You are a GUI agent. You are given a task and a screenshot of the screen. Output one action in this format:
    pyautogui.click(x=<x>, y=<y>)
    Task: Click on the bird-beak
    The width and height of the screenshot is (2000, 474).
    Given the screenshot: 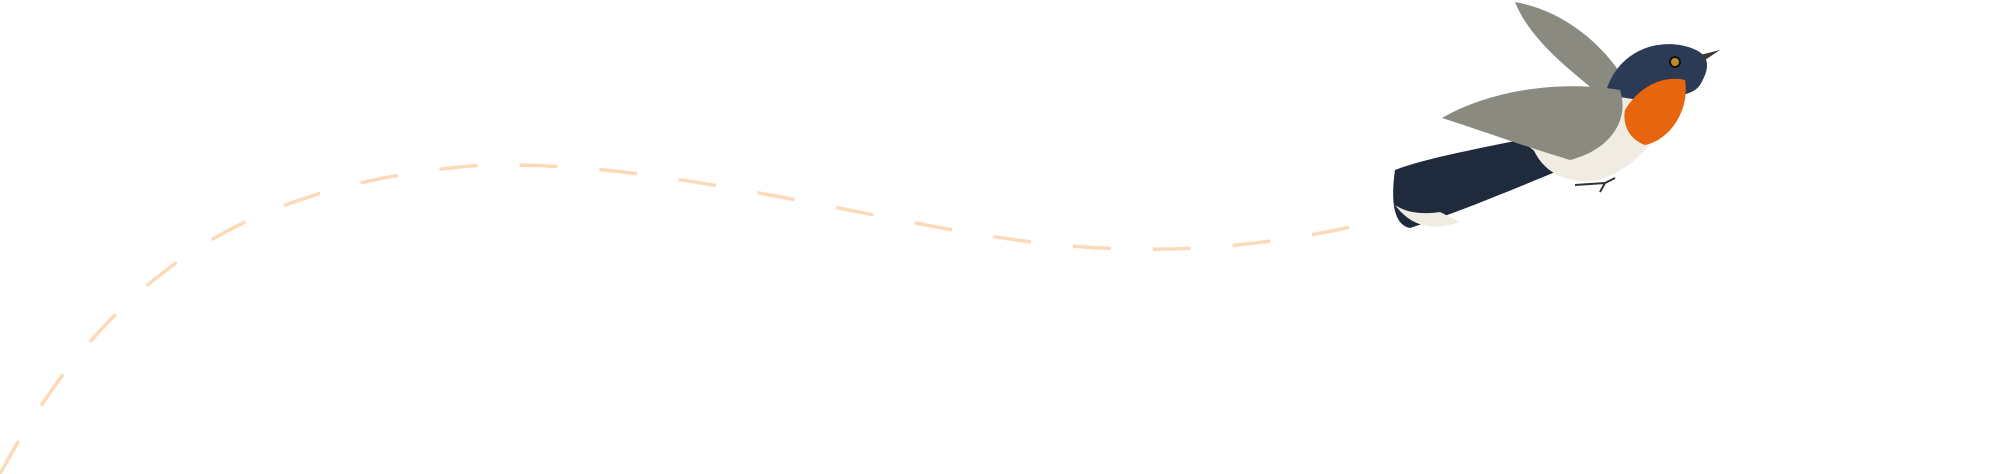 What is the action you would take?
    pyautogui.click(x=1710, y=56)
    